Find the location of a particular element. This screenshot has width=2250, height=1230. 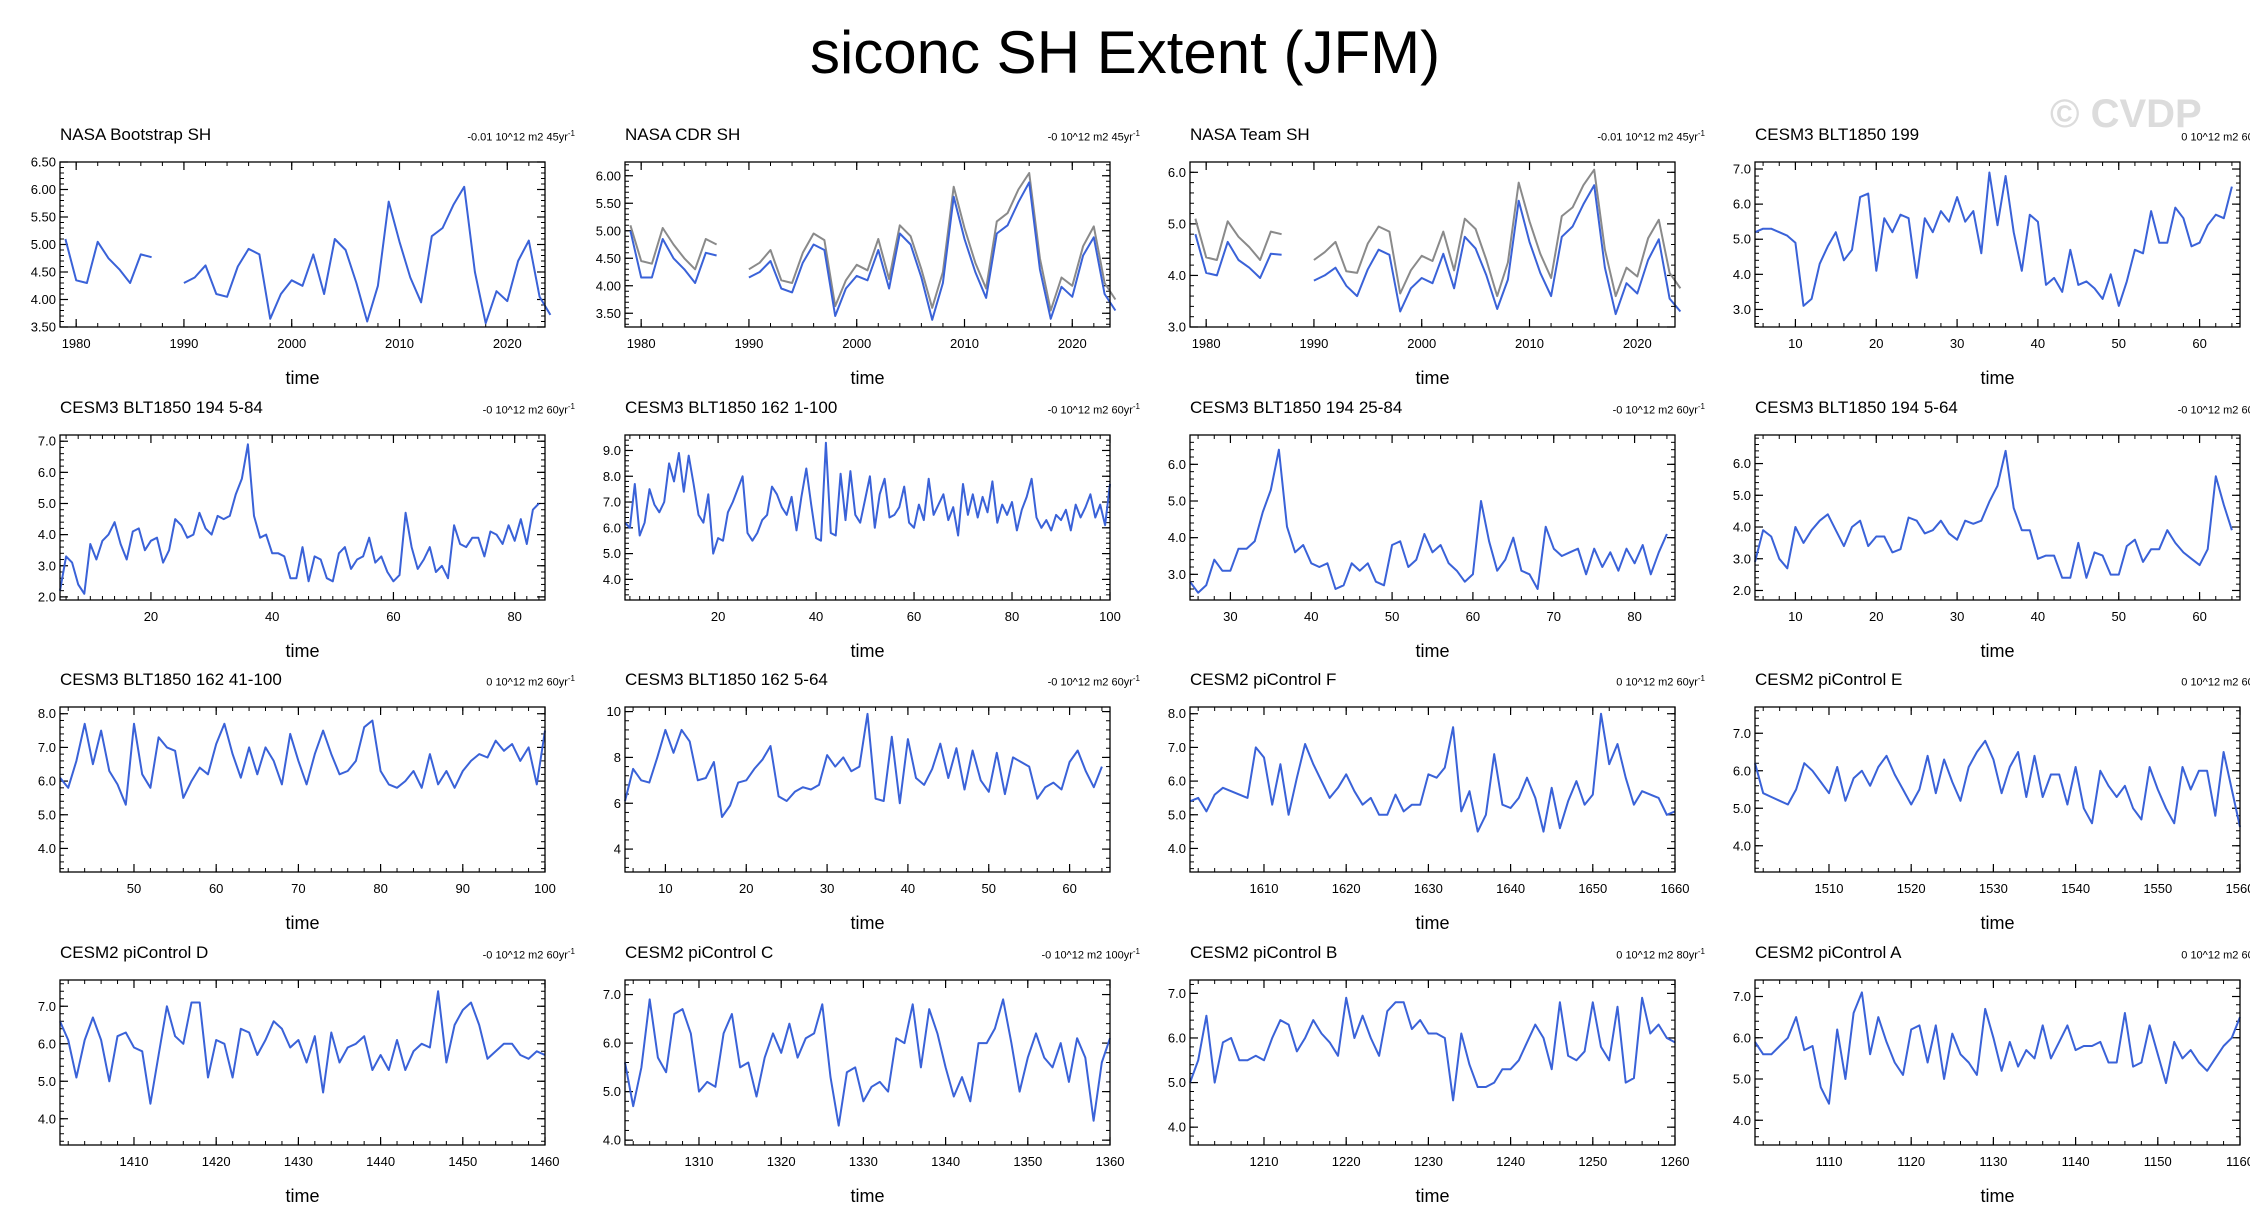

trend-text: -0.01 10^12 m2 45yr is located at coordinates (517, 137).